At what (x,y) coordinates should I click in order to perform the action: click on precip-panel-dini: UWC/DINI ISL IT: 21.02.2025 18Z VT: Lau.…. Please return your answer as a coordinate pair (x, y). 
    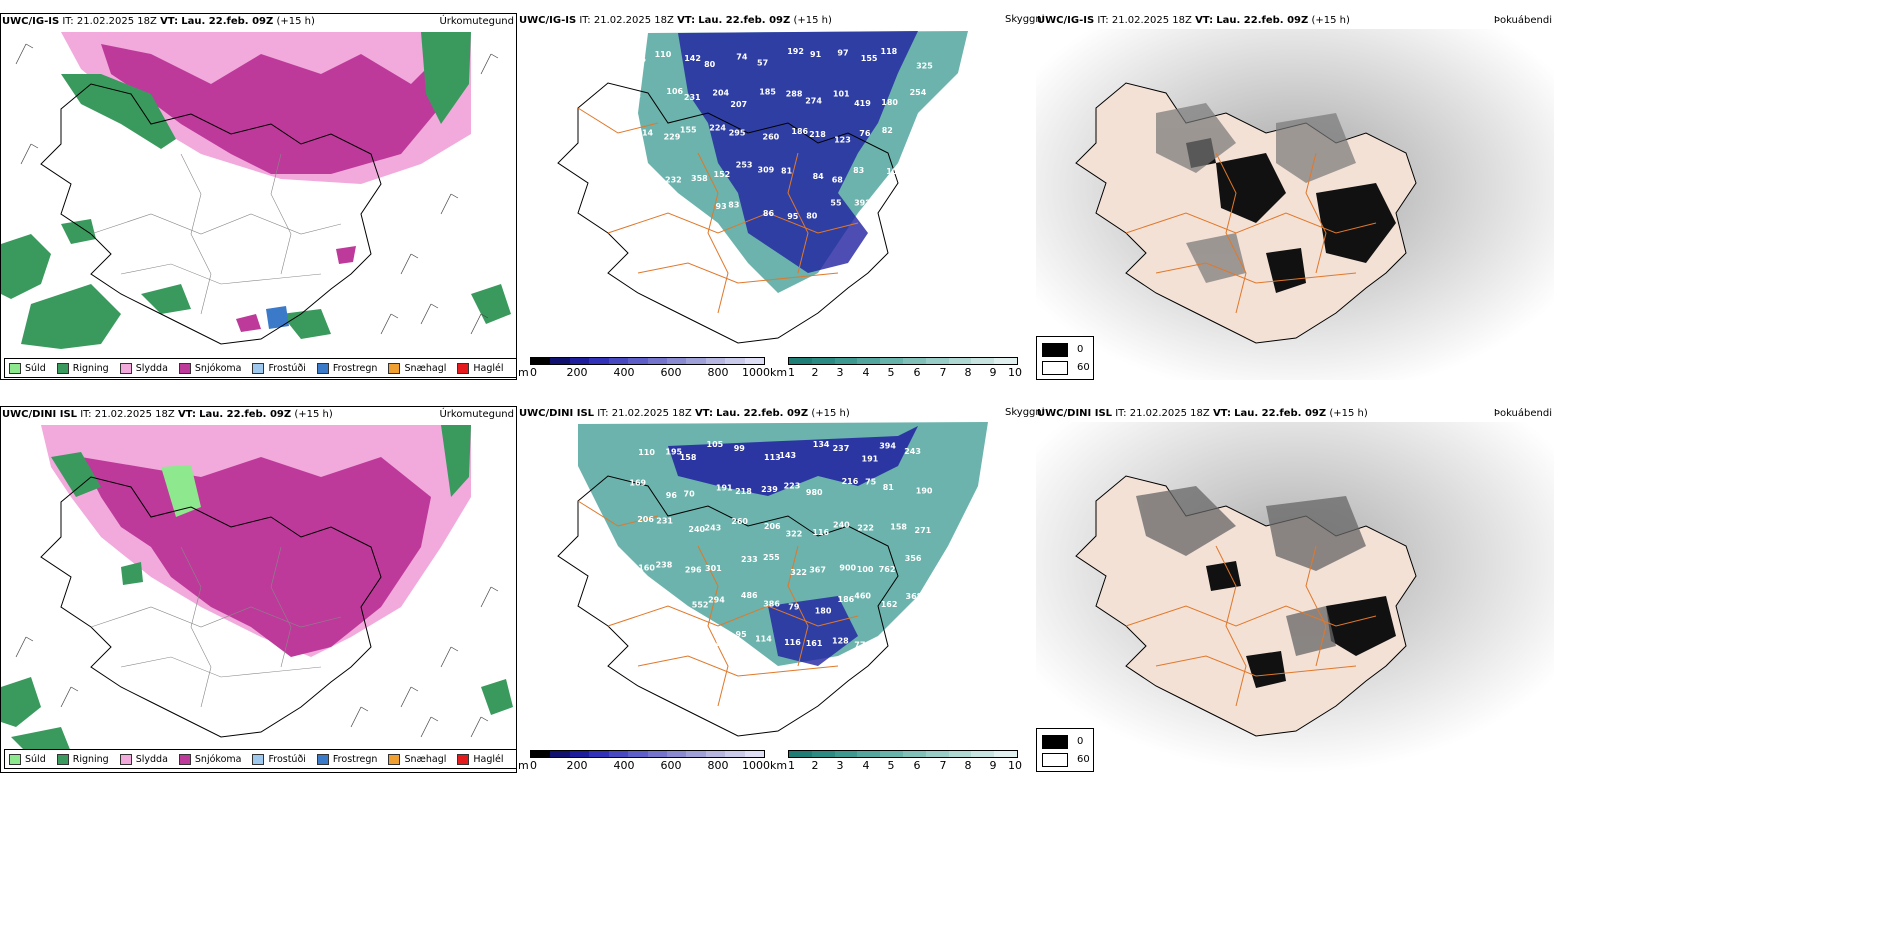
    Looking at the image, I should click on (258, 589).